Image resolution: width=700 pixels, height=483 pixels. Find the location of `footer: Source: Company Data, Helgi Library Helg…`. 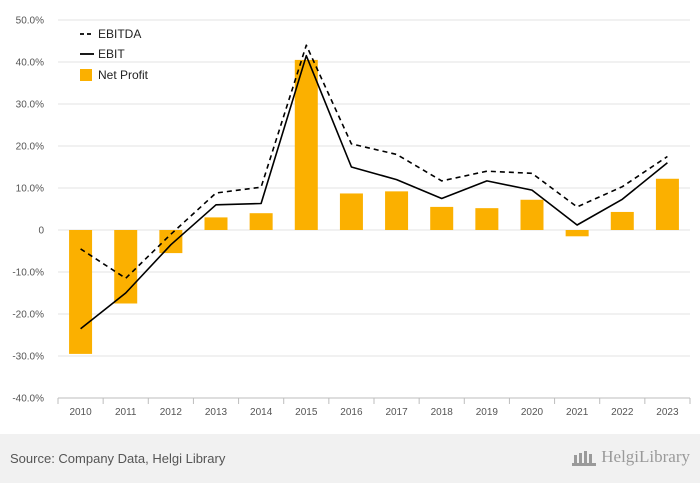

footer: Source: Company Data, Helgi Library Helg… is located at coordinates (350, 458).